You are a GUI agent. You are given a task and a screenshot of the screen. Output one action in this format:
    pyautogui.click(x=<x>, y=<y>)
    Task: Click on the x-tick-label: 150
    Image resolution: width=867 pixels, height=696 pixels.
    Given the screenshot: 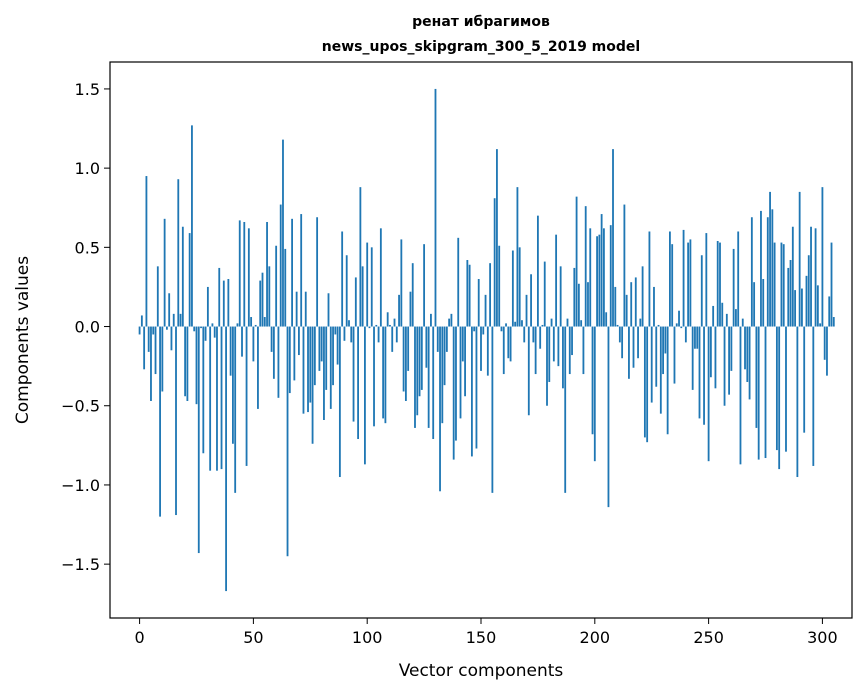 What is the action you would take?
    pyautogui.click(x=481, y=637)
    